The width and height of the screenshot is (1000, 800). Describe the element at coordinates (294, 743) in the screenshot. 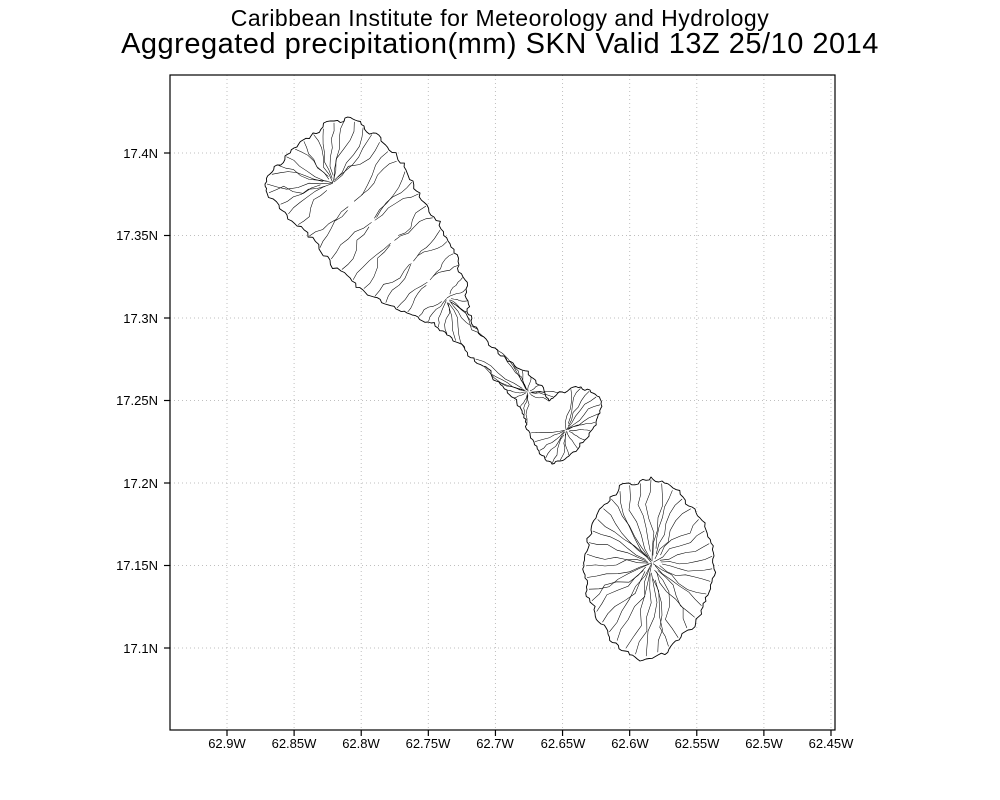

I see `lon-tick-label: 62.85W` at that location.